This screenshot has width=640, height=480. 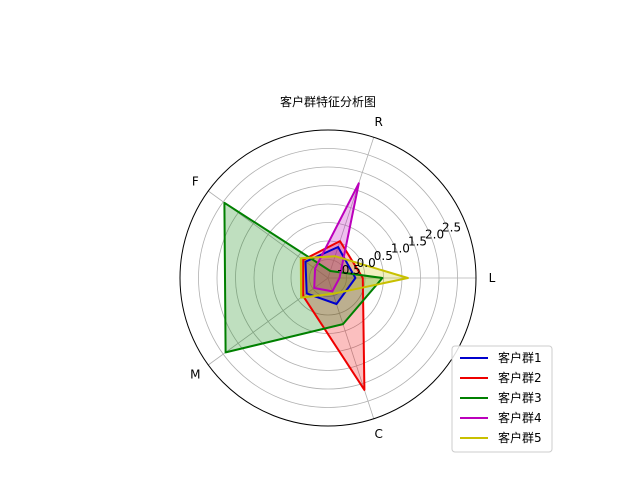 What do you see at coordinates (328, 101) in the screenshot?
I see `chart-title: 客户群特征分析图` at bounding box center [328, 101].